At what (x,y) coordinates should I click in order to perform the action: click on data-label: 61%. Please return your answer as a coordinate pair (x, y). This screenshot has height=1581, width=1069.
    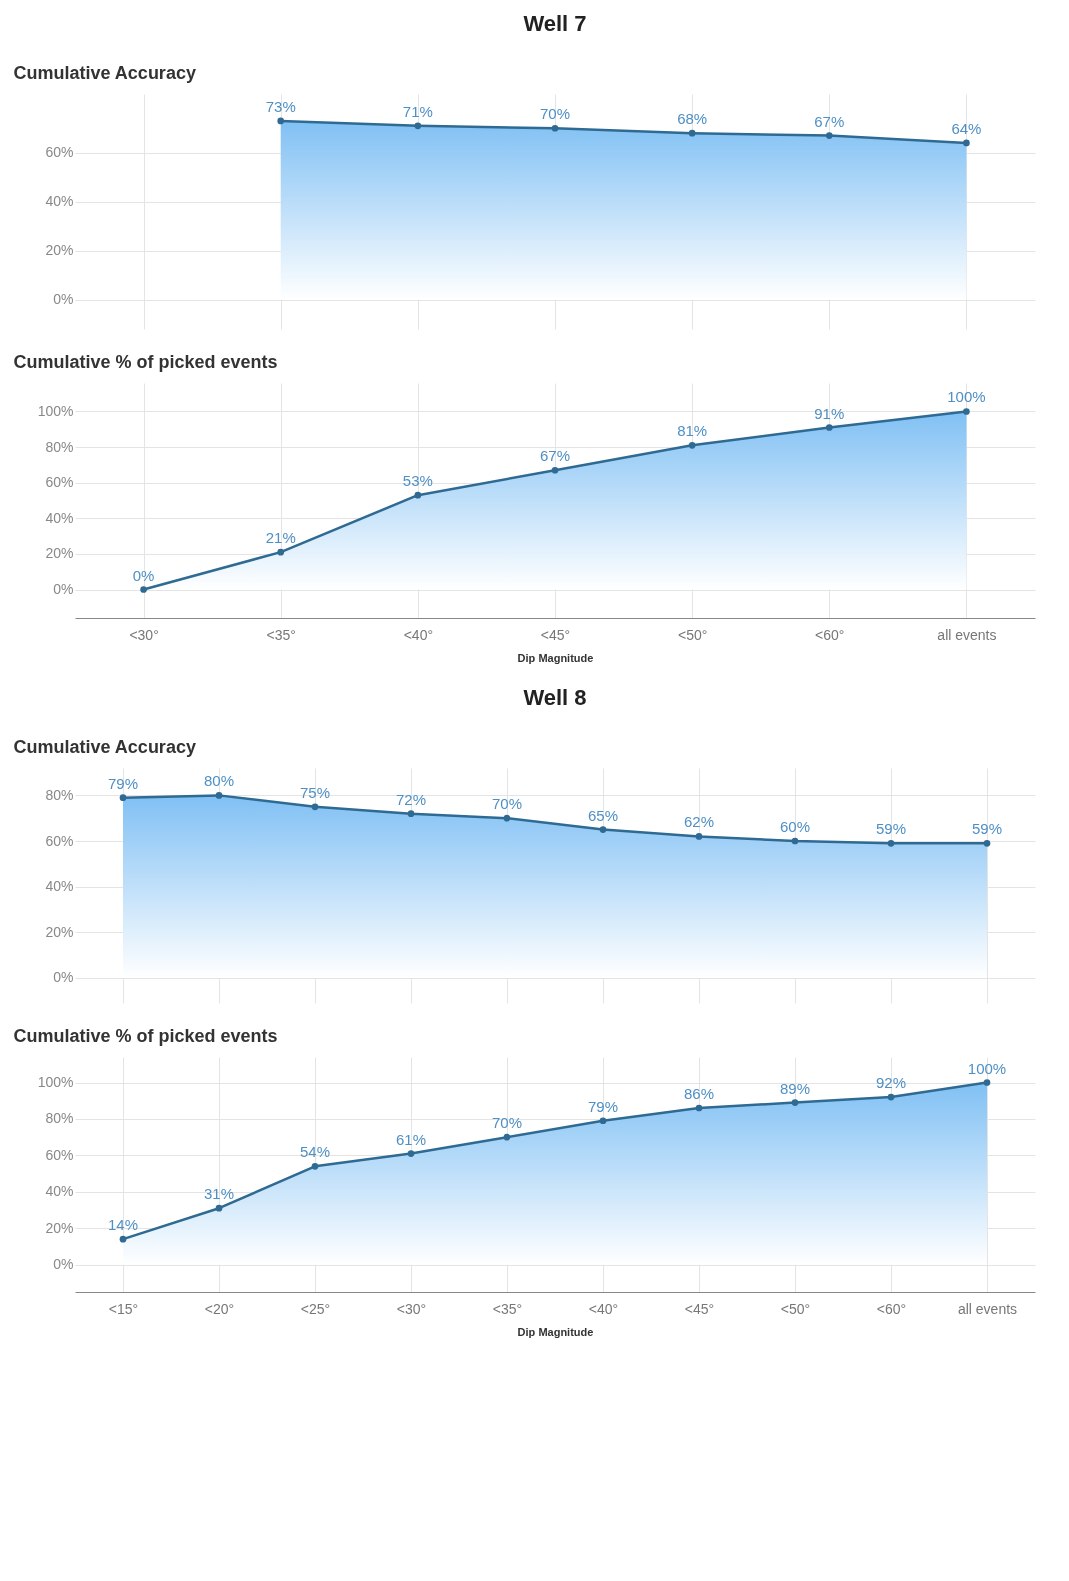
    Looking at the image, I should click on (411, 1139).